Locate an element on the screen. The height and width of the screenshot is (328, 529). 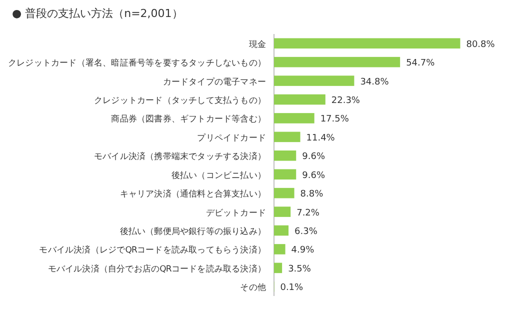
data-label: 8.8% is located at coordinates (312, 195).